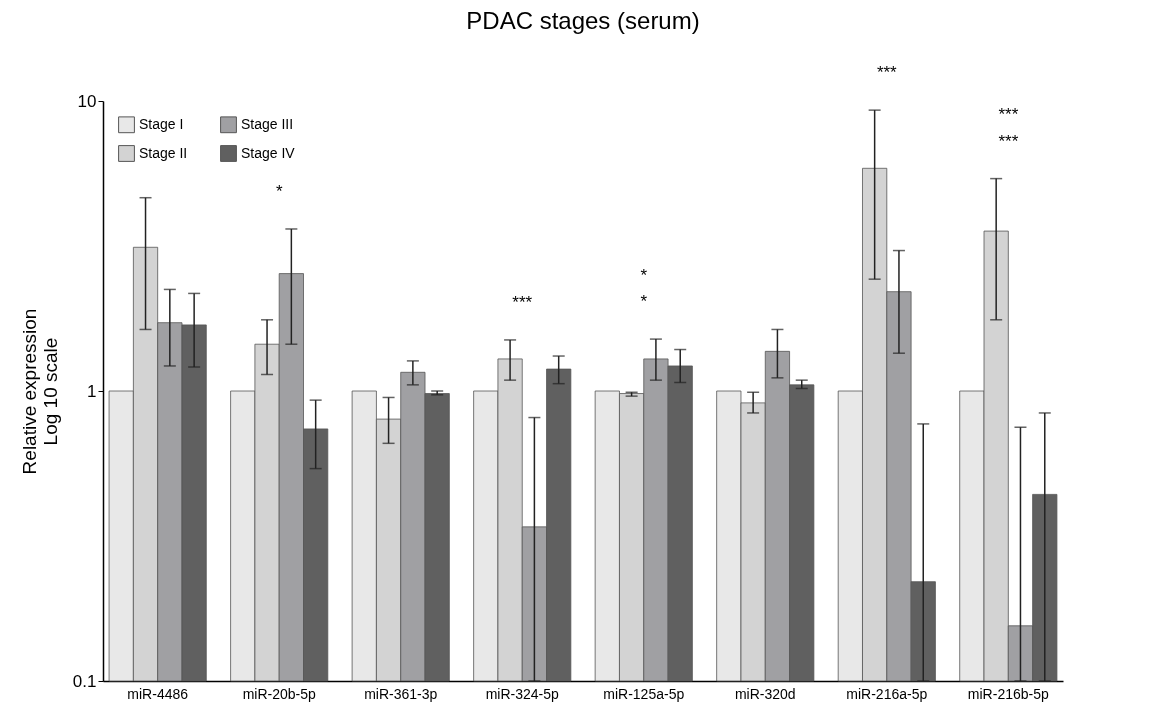 This screenshot has width=1169, height=712. I want to click on x-tick-label: miR-4486, so click(158, 693).